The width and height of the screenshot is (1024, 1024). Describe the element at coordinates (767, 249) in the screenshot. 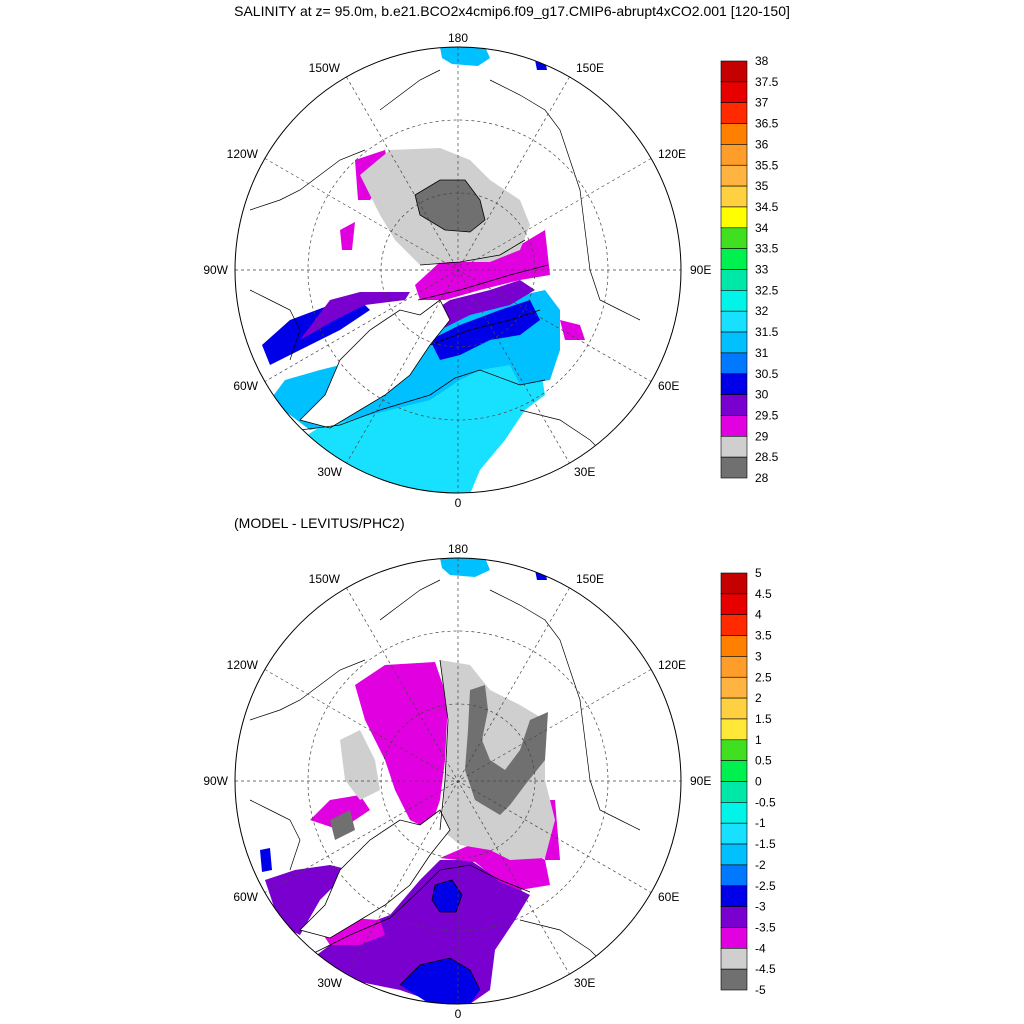

I see `colorbar-tick-label: 33.5` at that location.